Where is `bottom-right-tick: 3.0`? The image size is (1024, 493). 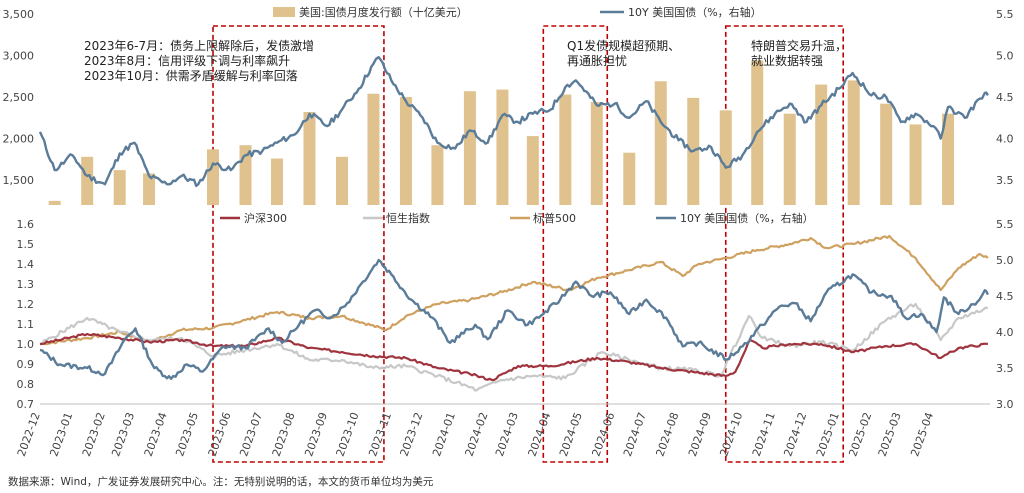
bottom-right-tick: 3.0 is located at coordinates (1005, 404).